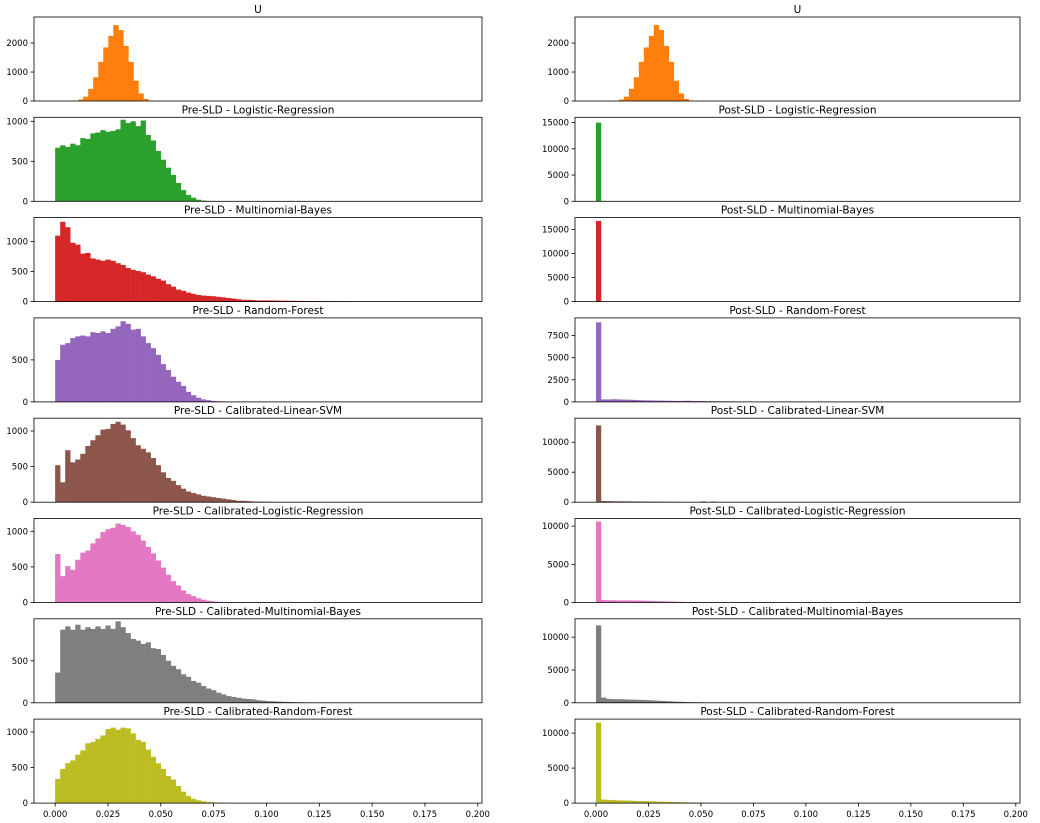  Describe the element at coordinates (613, 601) in the screenshot. I see `right-panel-6-bar` at that location.